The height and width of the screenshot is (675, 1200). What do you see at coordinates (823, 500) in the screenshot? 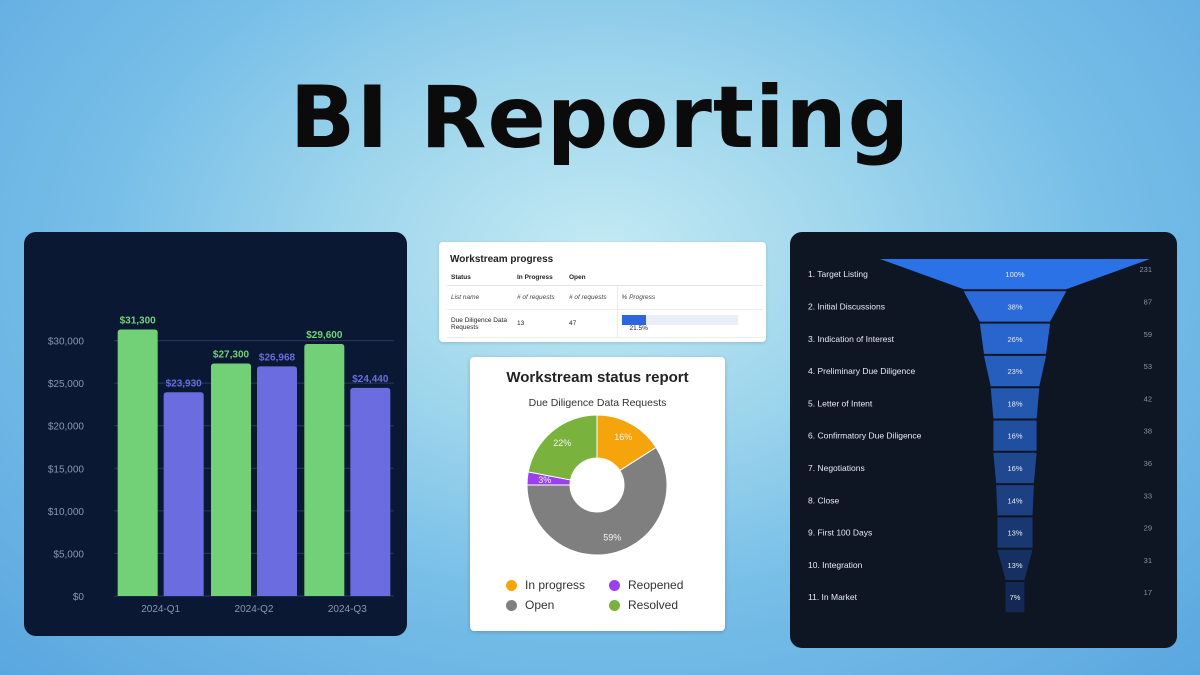
I see `funnel-stage-label: 8. Close` at bounding box center [823, 500].